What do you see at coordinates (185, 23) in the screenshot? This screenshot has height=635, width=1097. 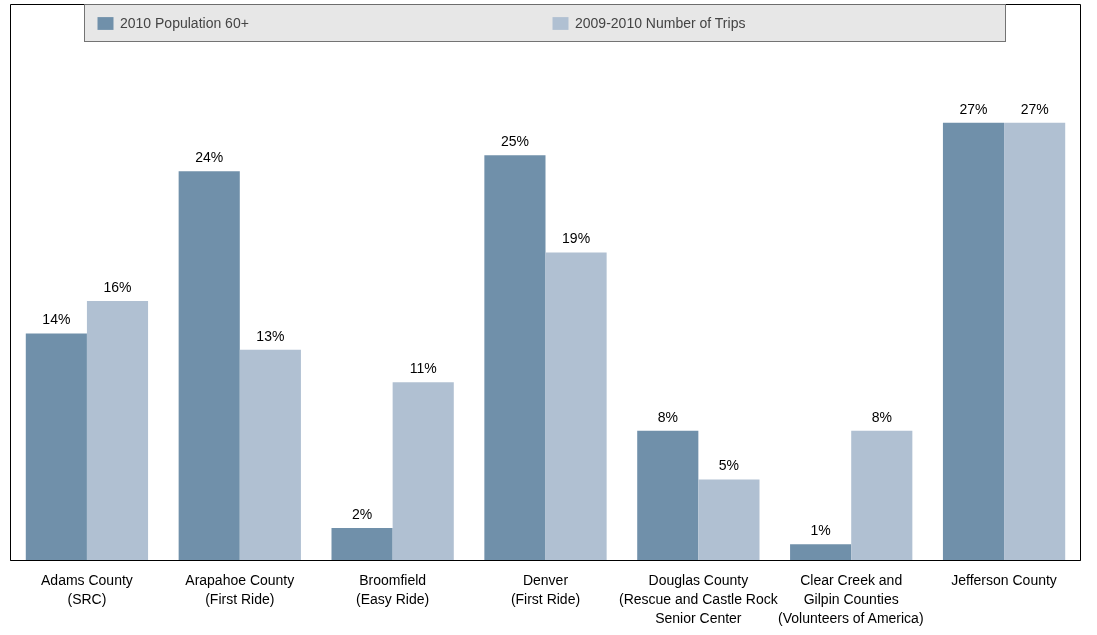 I see `legend-label: 2010 Population 60+` at bounding box center [185, 23].